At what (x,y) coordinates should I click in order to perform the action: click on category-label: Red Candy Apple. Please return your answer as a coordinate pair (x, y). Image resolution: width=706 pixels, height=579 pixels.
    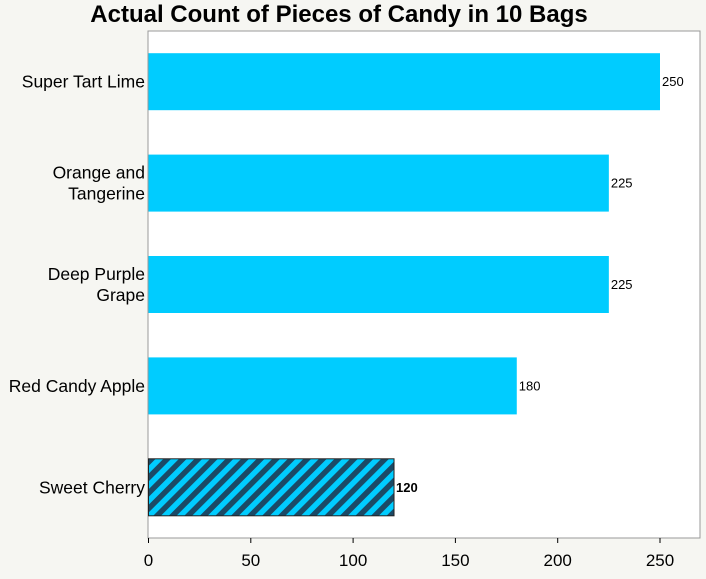
    Looking at the image, I should click on (77, 386).